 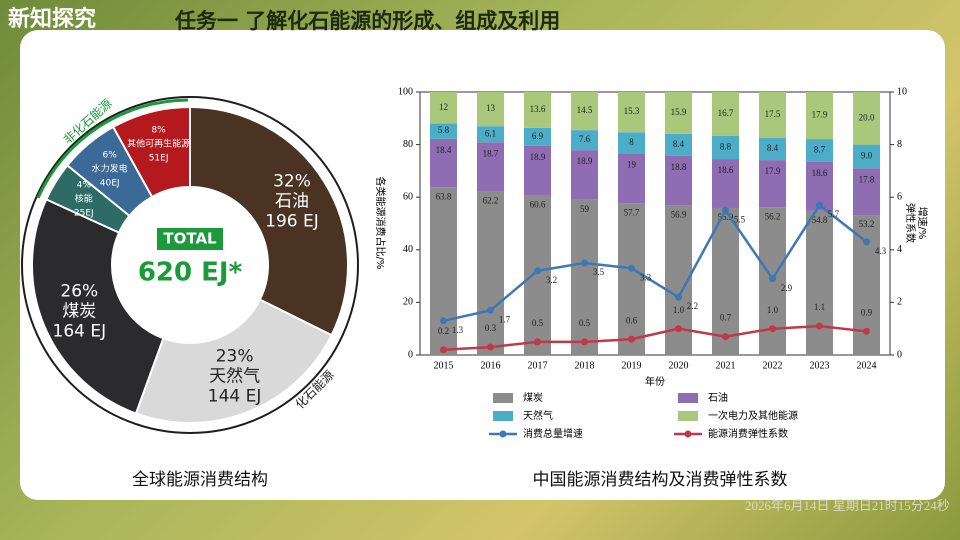 I want to click on bar-label: 6.9, so click(x=538, y=136).